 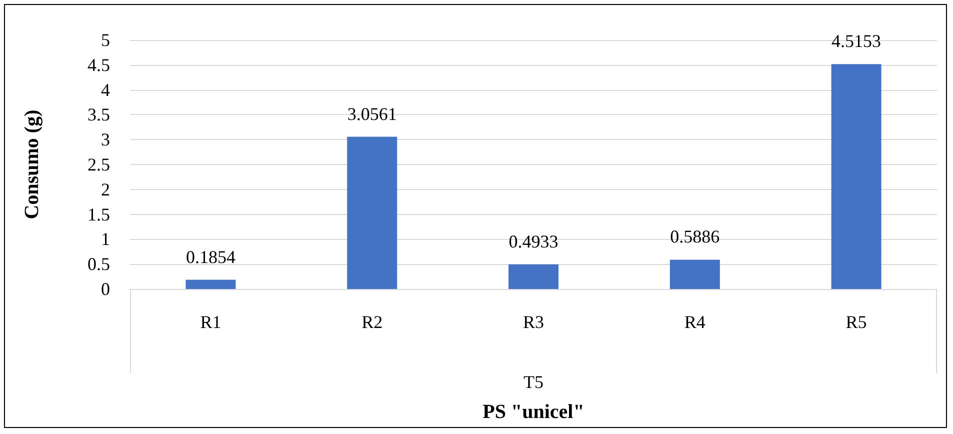 I want to click on y-tick-label: 0.5, so click(x=99, y=264).